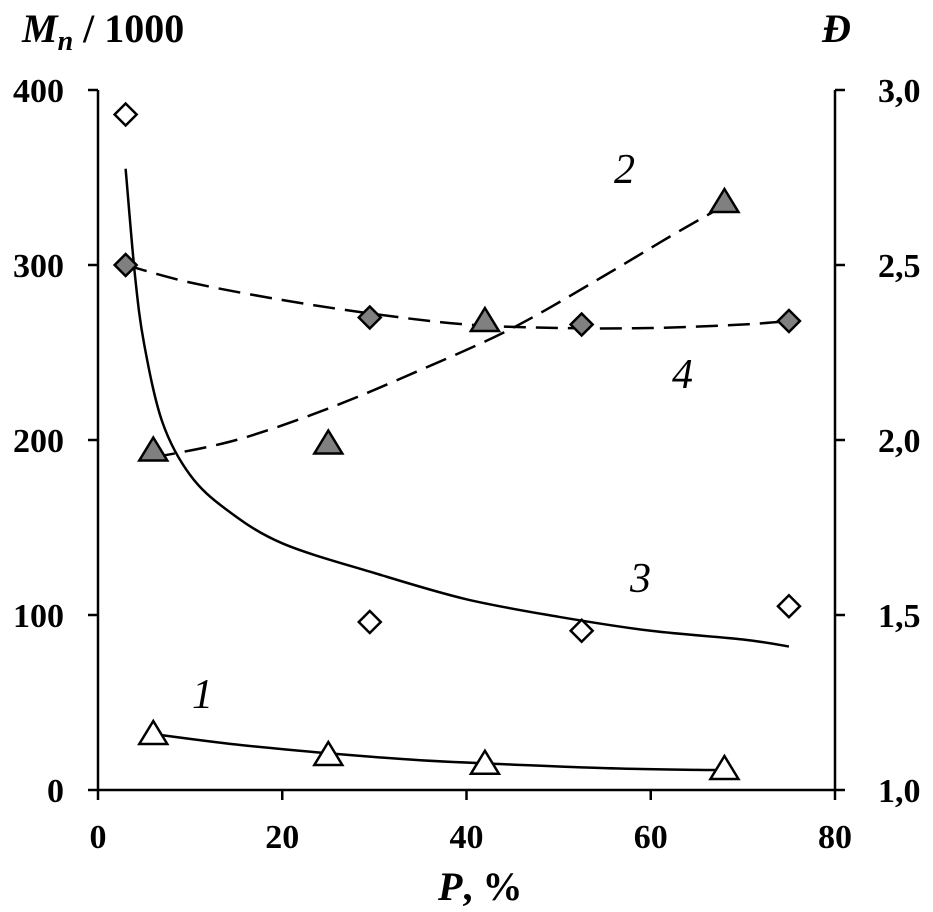 The width and height of the screenshot is (933, 912). What do you see at coordinates (55, 791) in the screenshot?
I see `y-left-tick-label: 0` at bounding box center [55, 791].